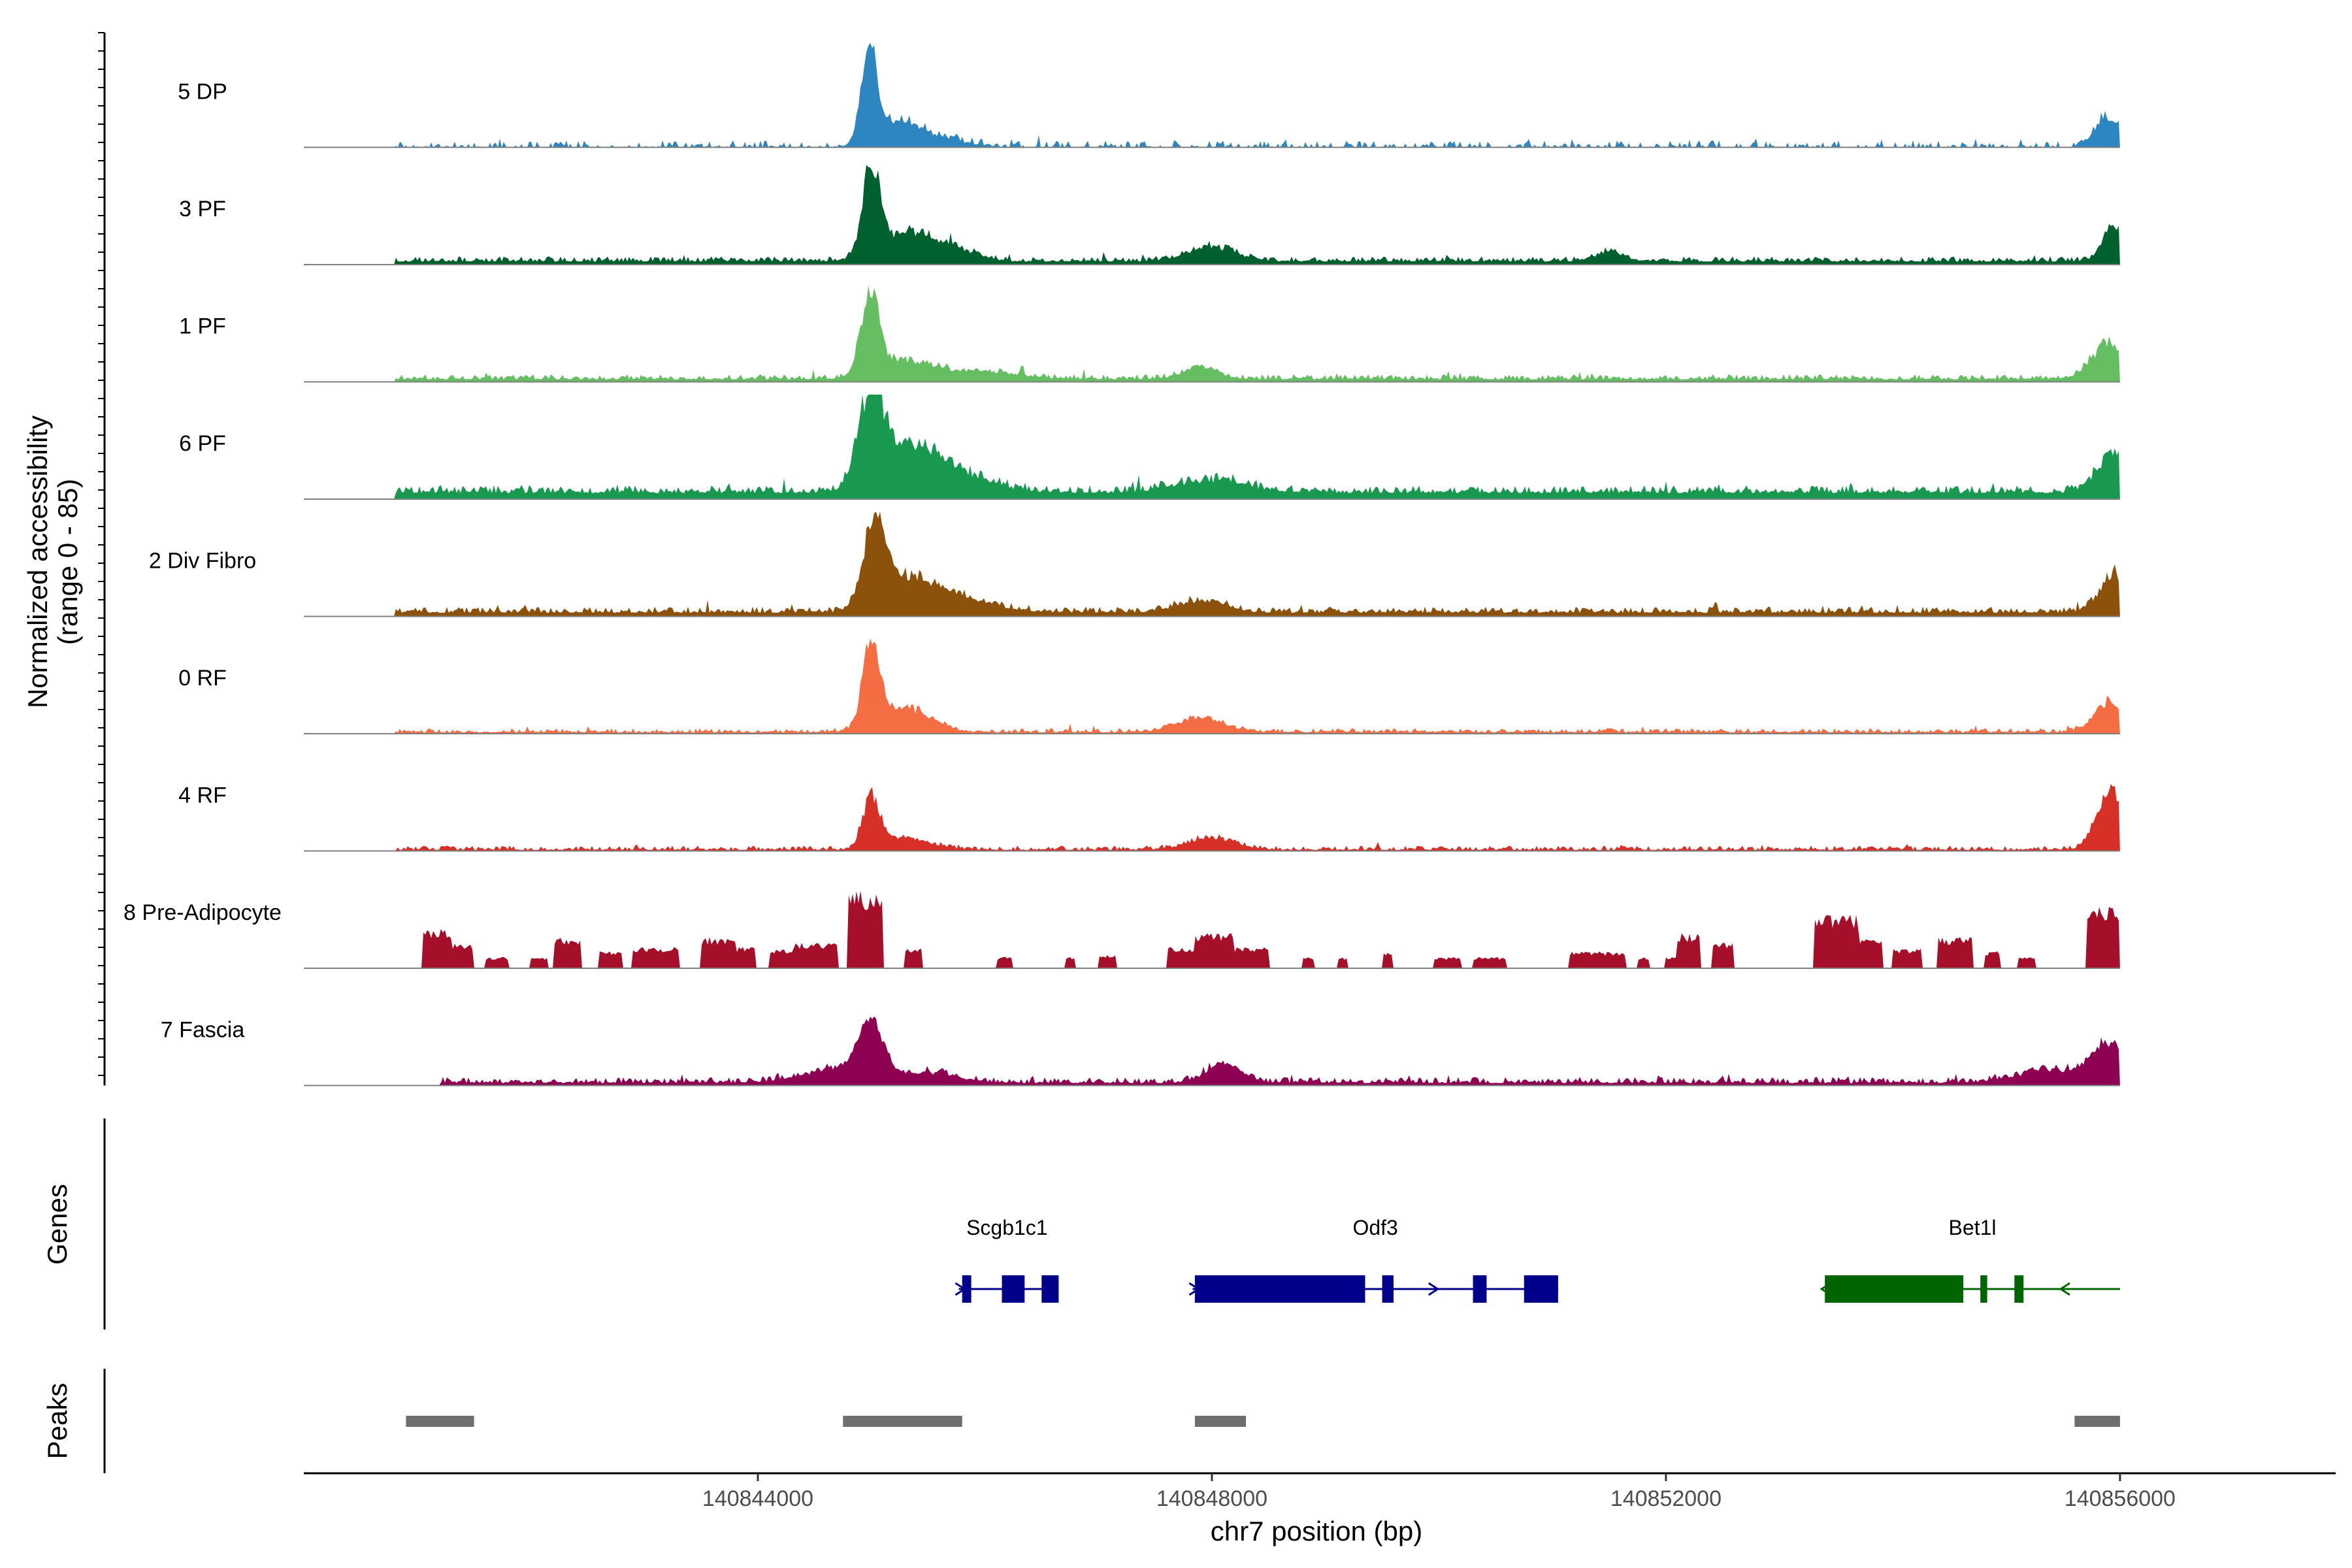  What do you see at coordinates (1211, 1498) in the screenshot?
I see `x-tick-label: 140848000` at bounding box center [1211, 1498].